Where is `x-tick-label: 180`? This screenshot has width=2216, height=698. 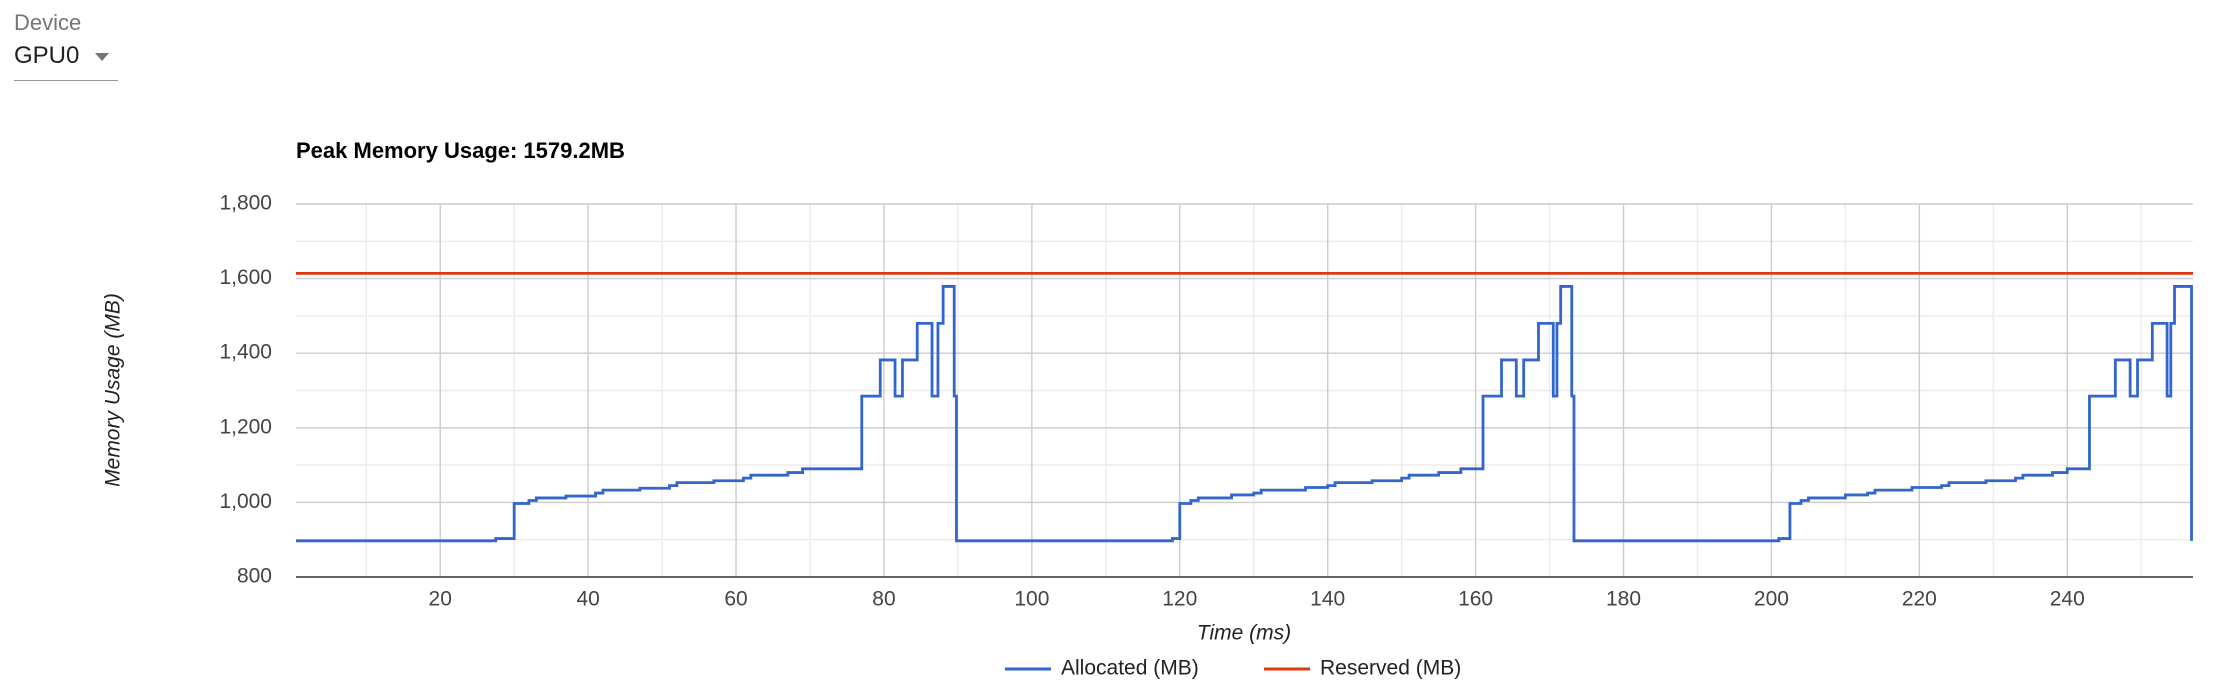
x-tick-label: 180 is located at coordinates (1623, 599).